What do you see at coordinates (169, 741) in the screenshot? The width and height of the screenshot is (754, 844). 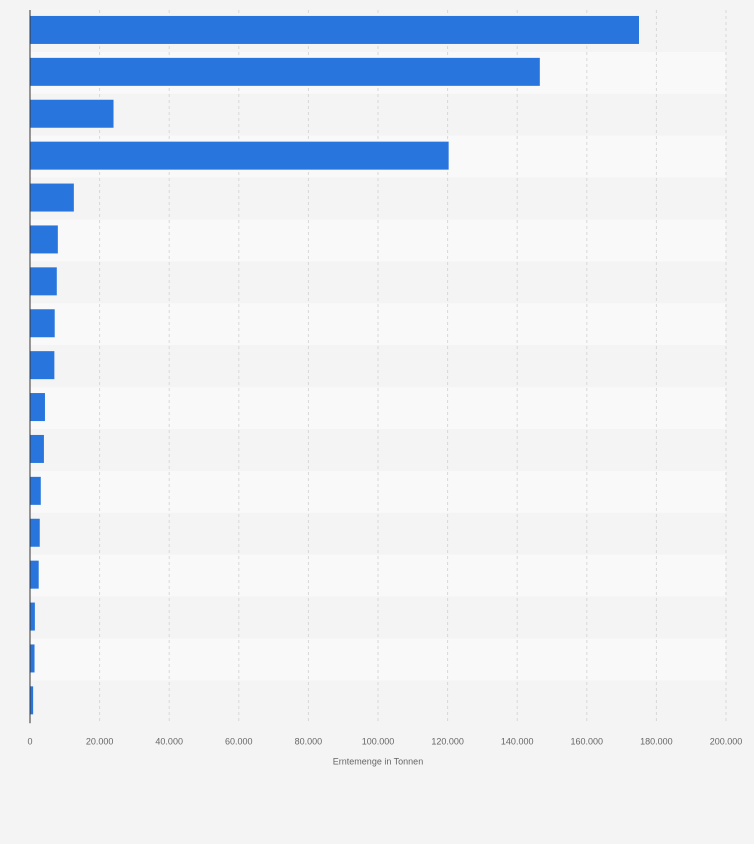 I see `x-tick-label: 40.000` at bounding box center [169, 741].